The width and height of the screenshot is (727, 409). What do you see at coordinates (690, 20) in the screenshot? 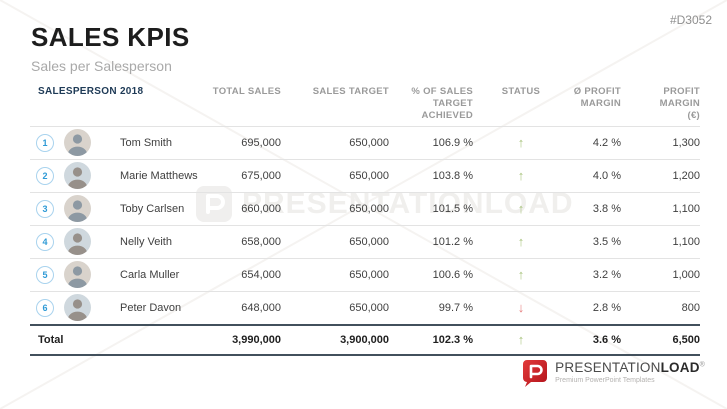
I see `template-code: #D3052` at bounding box center [690, 20].